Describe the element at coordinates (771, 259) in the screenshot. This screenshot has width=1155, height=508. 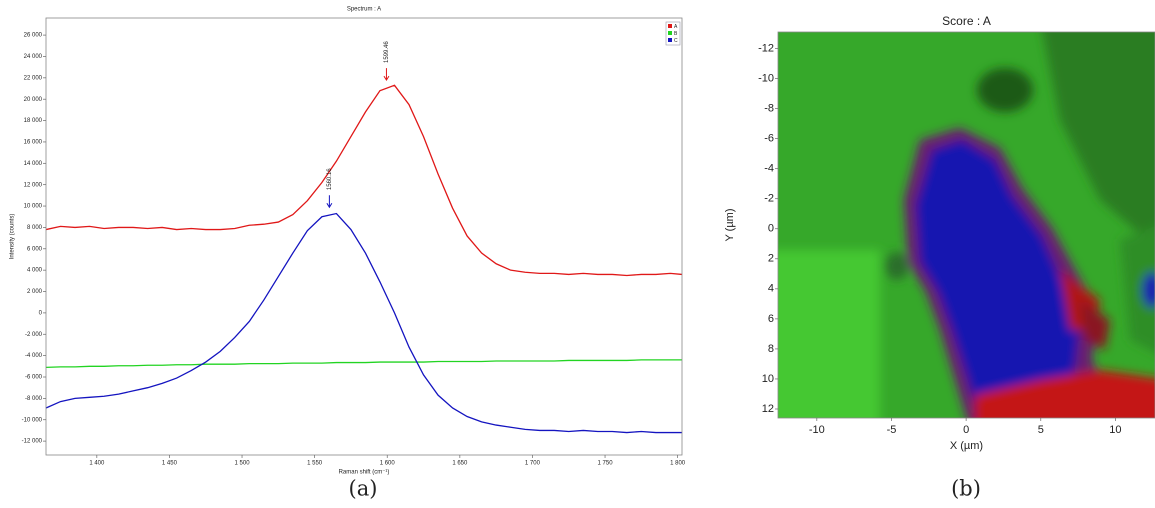
I see `y-tick-label: 2` at that location.